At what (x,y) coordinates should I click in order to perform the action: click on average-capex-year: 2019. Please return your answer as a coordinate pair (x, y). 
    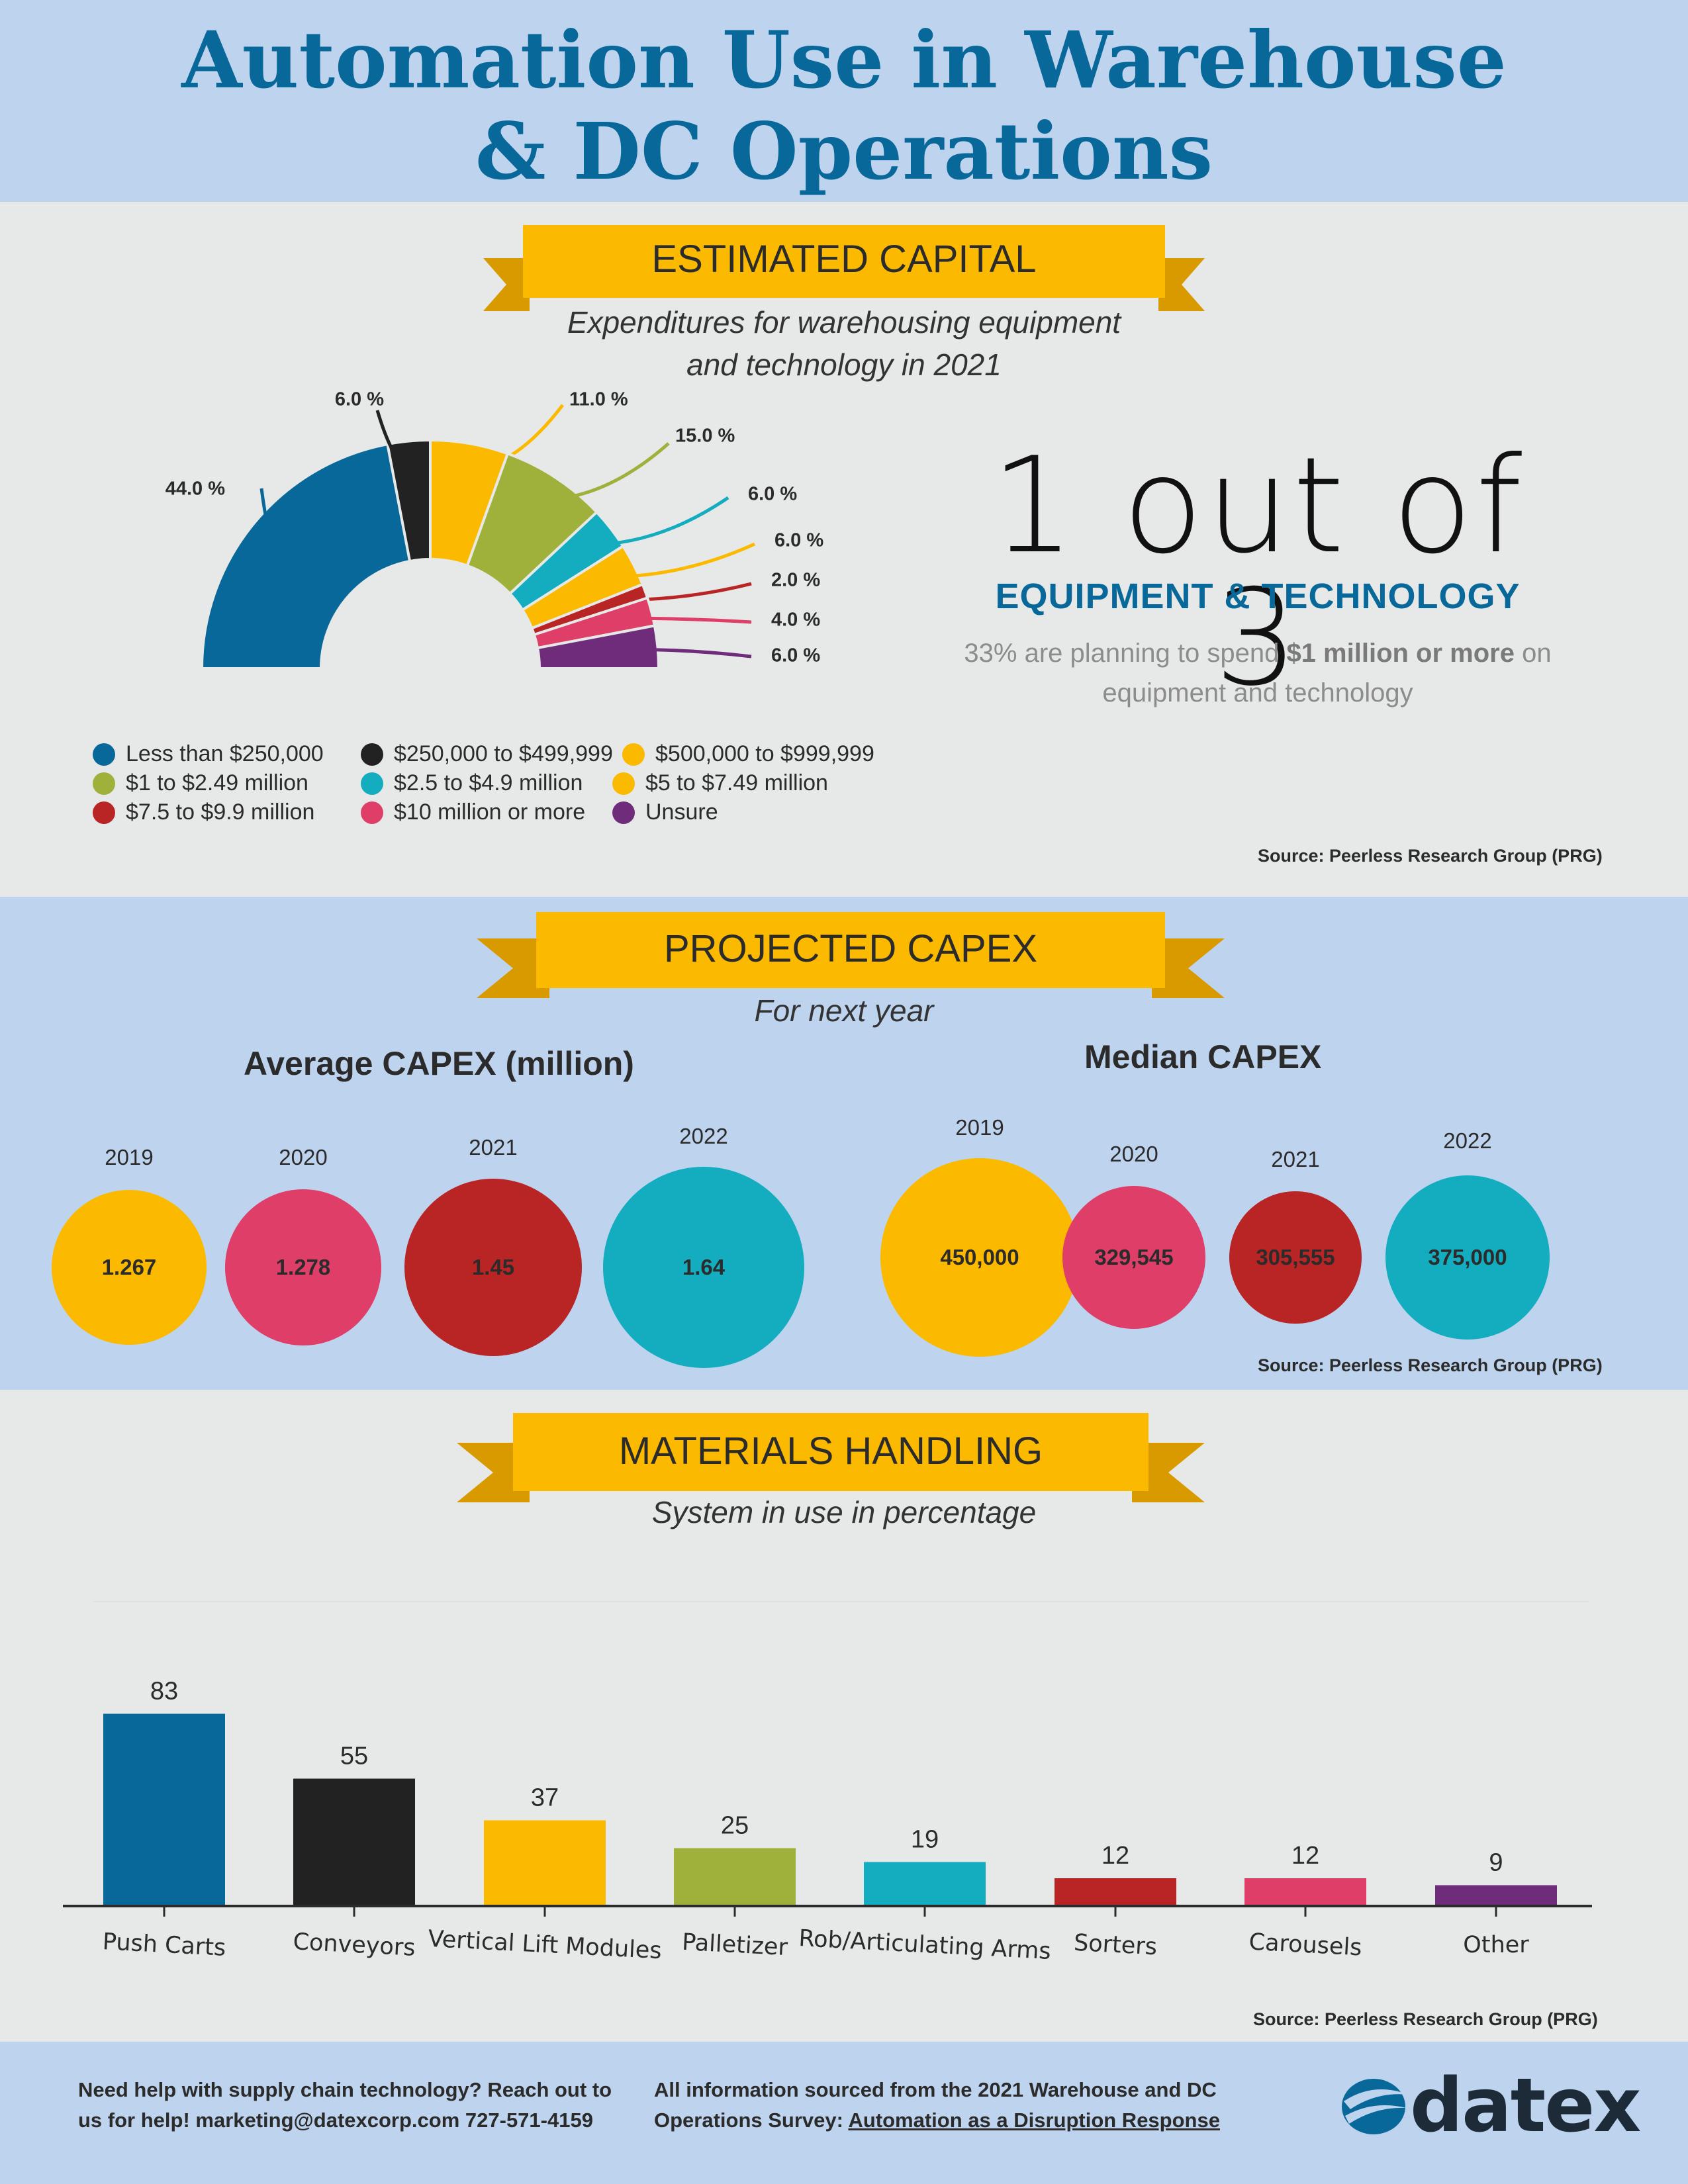
    Looking at the image, I should click on (129, 1157).